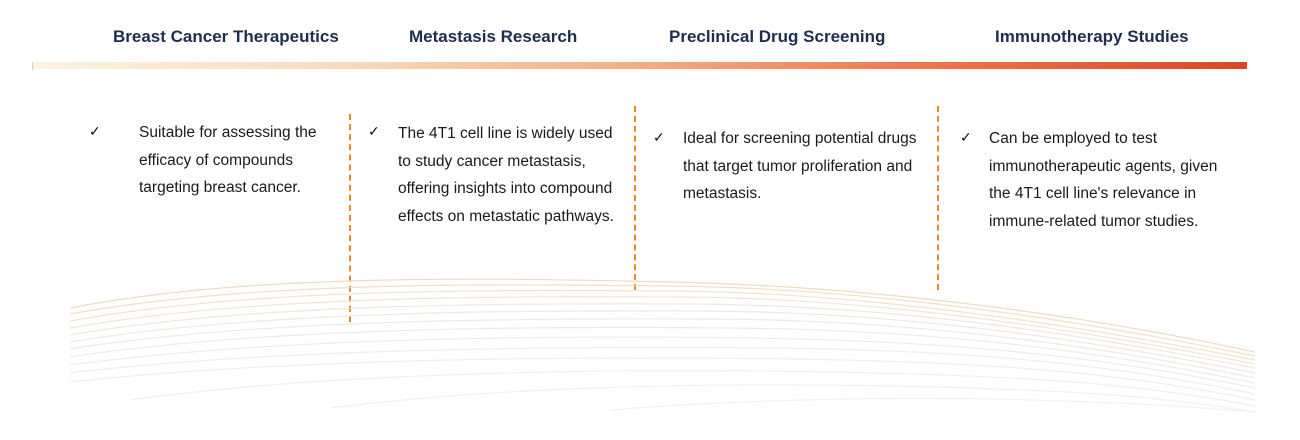  I want to click on text-line: immunotherapeutic agents, given, so click(1103, 166).